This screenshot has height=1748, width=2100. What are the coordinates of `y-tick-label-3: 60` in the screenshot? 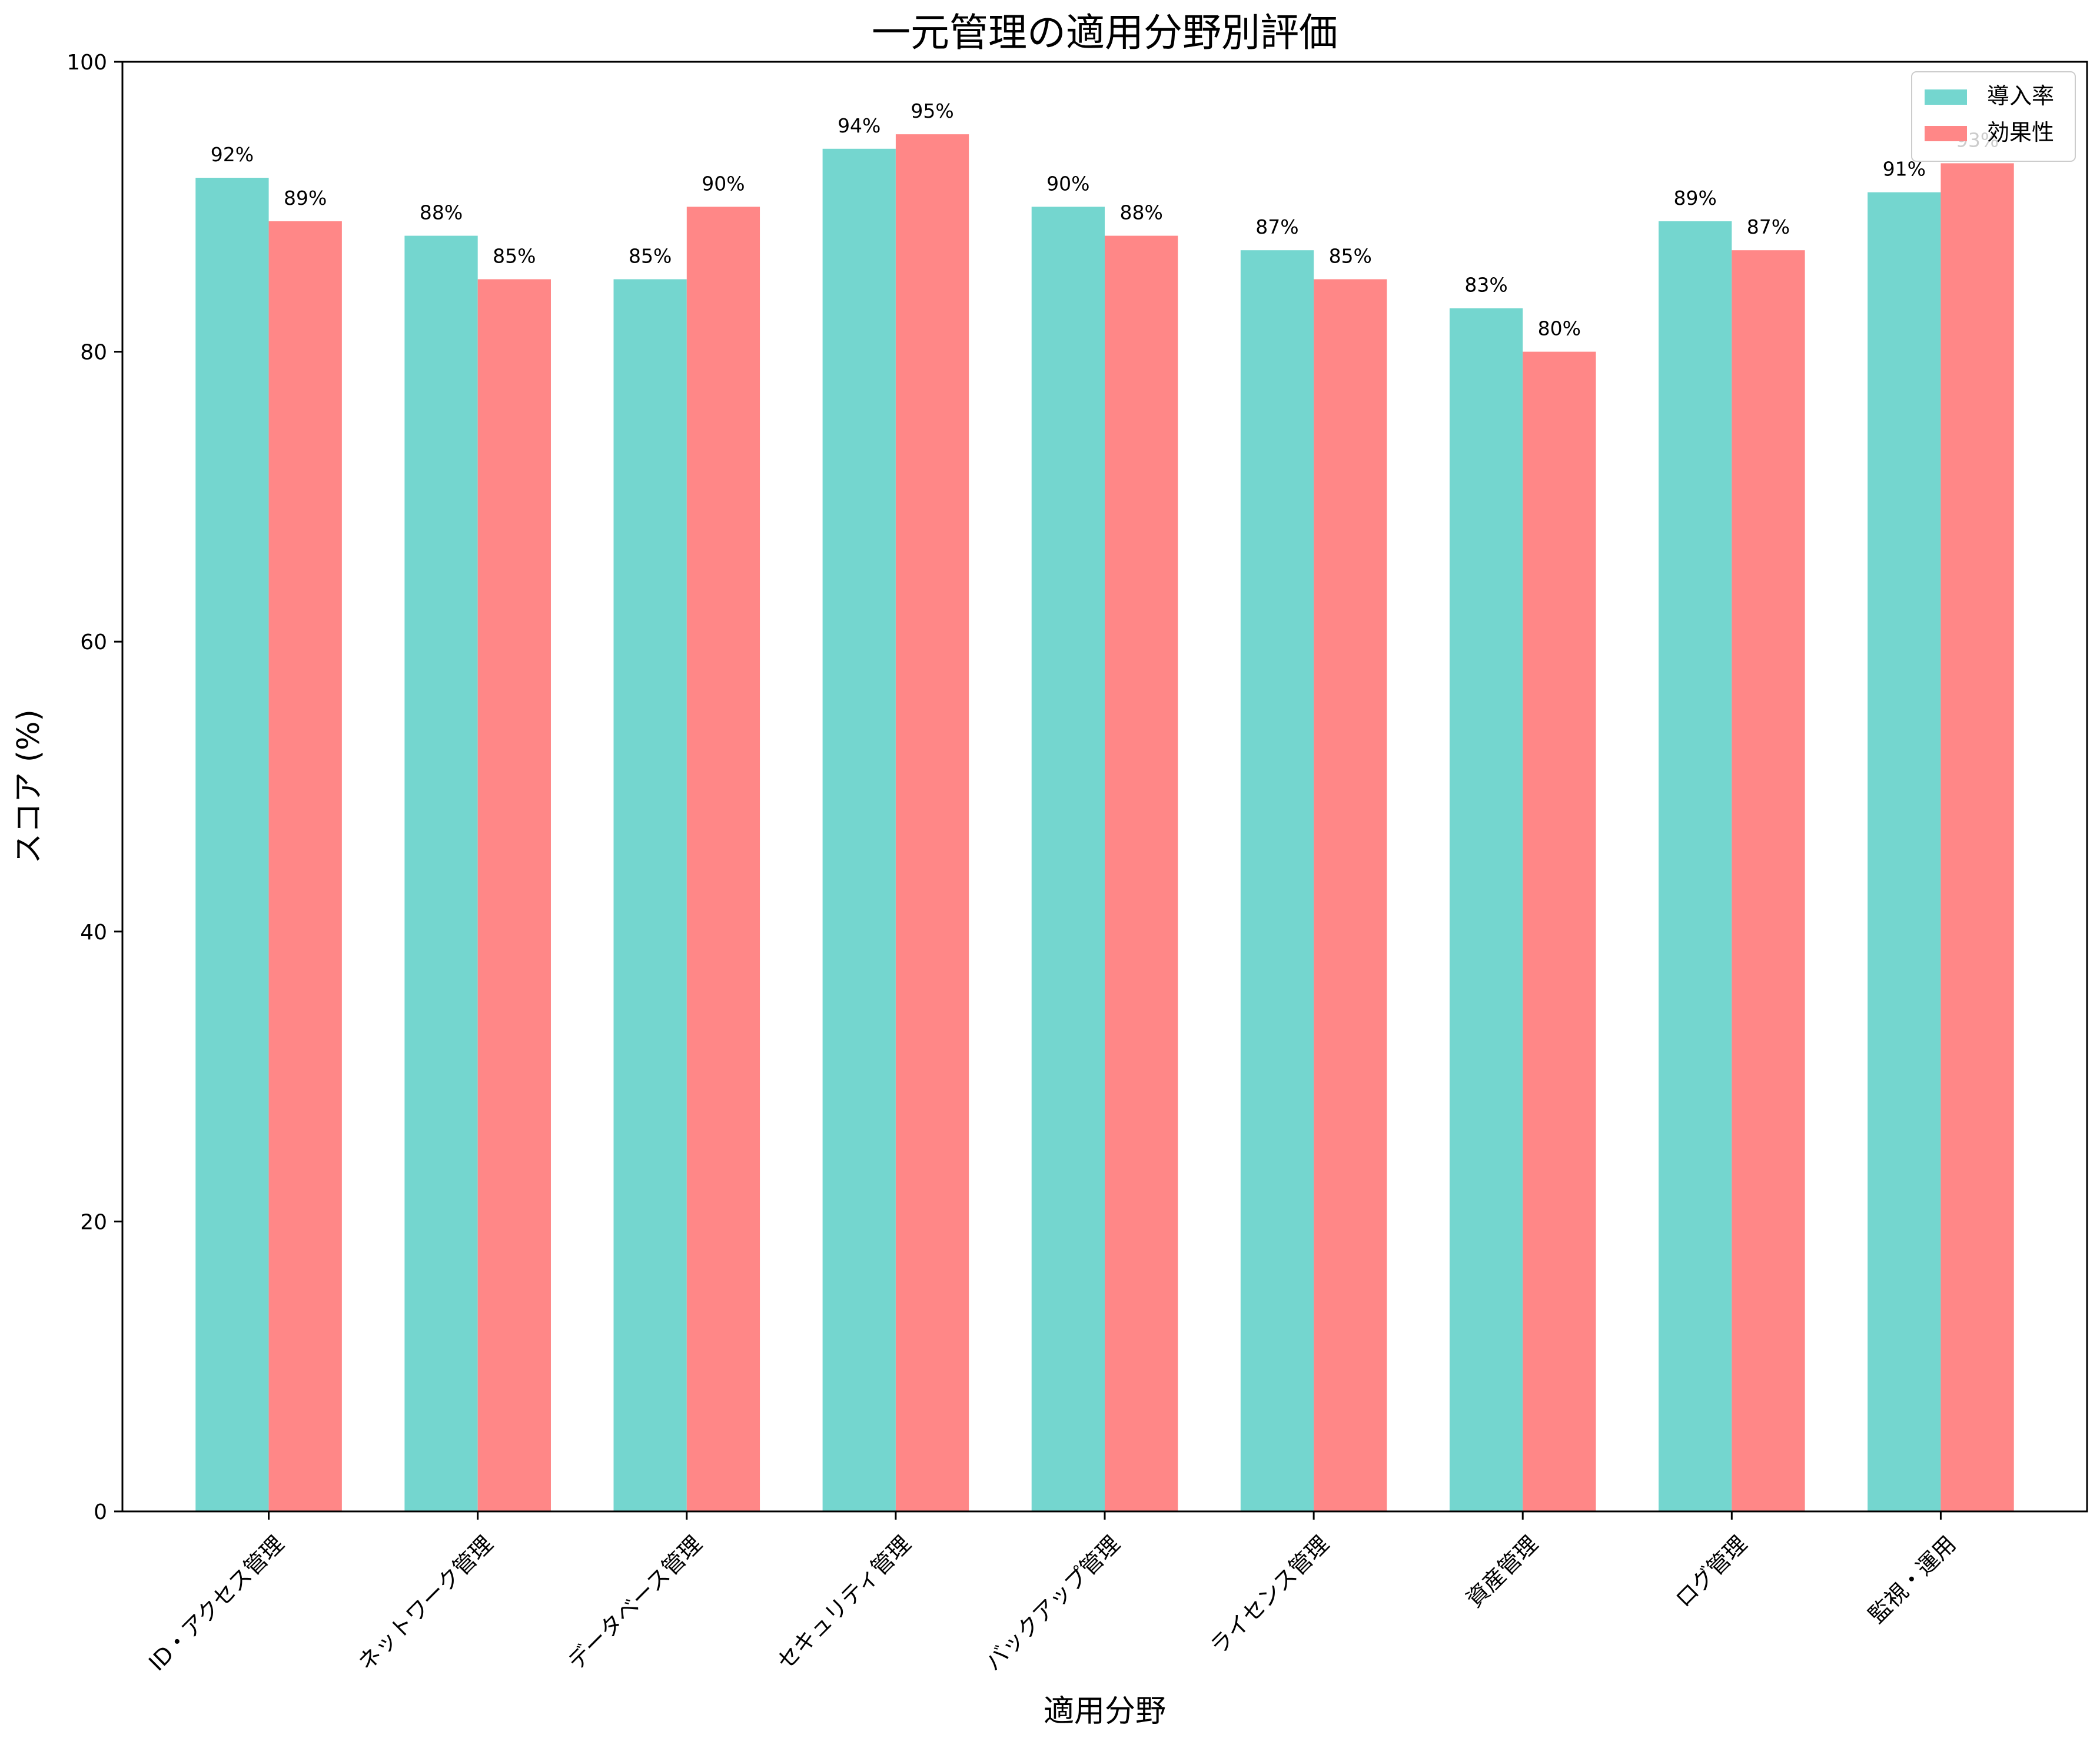 It's located at (93, 642).